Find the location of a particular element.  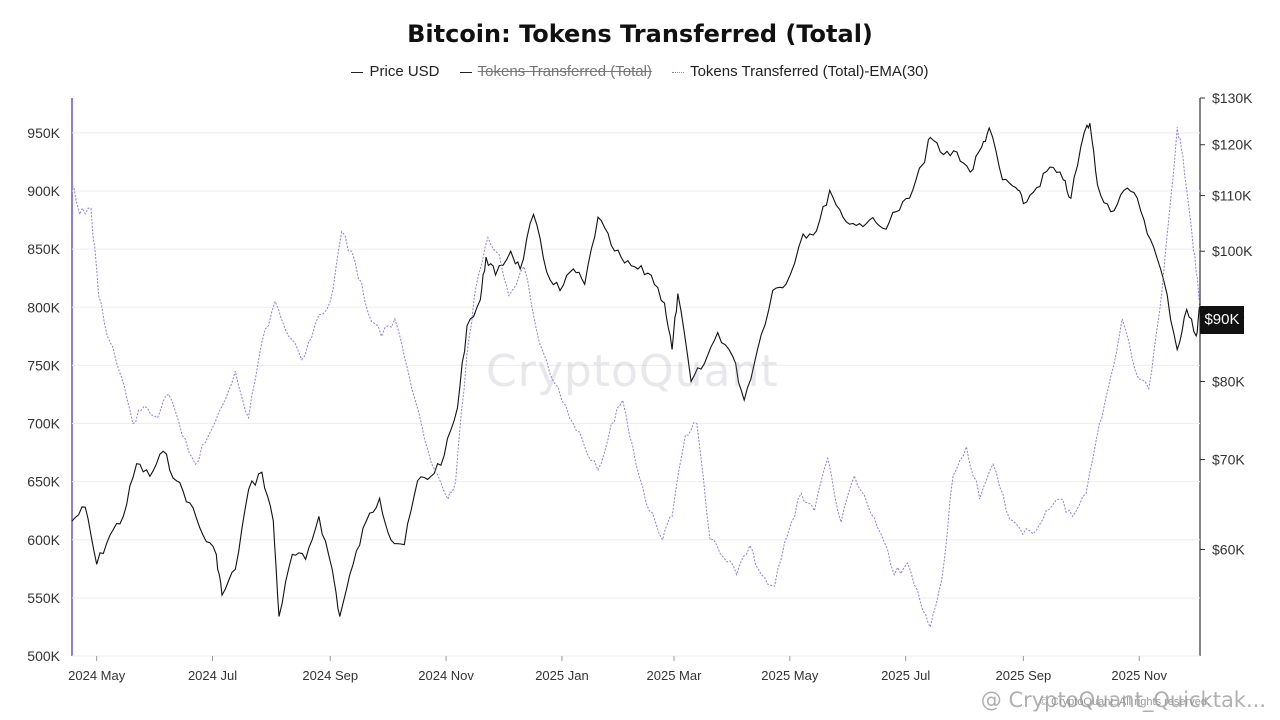

x-tick-label: 2025 May is located at coordinates (790, 675).